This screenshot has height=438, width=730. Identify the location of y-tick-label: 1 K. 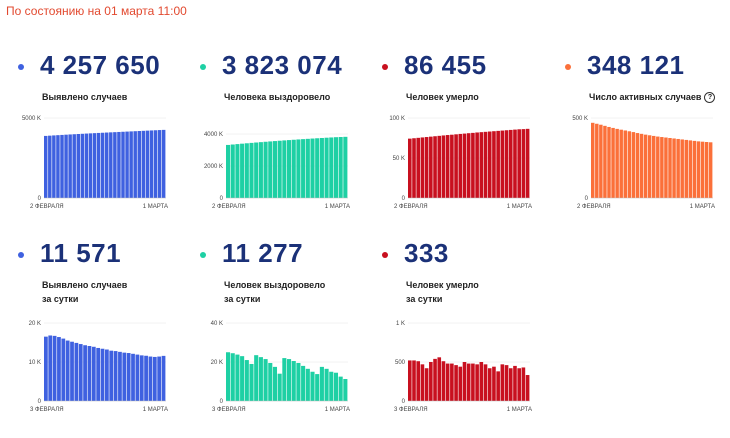
(400, 324).